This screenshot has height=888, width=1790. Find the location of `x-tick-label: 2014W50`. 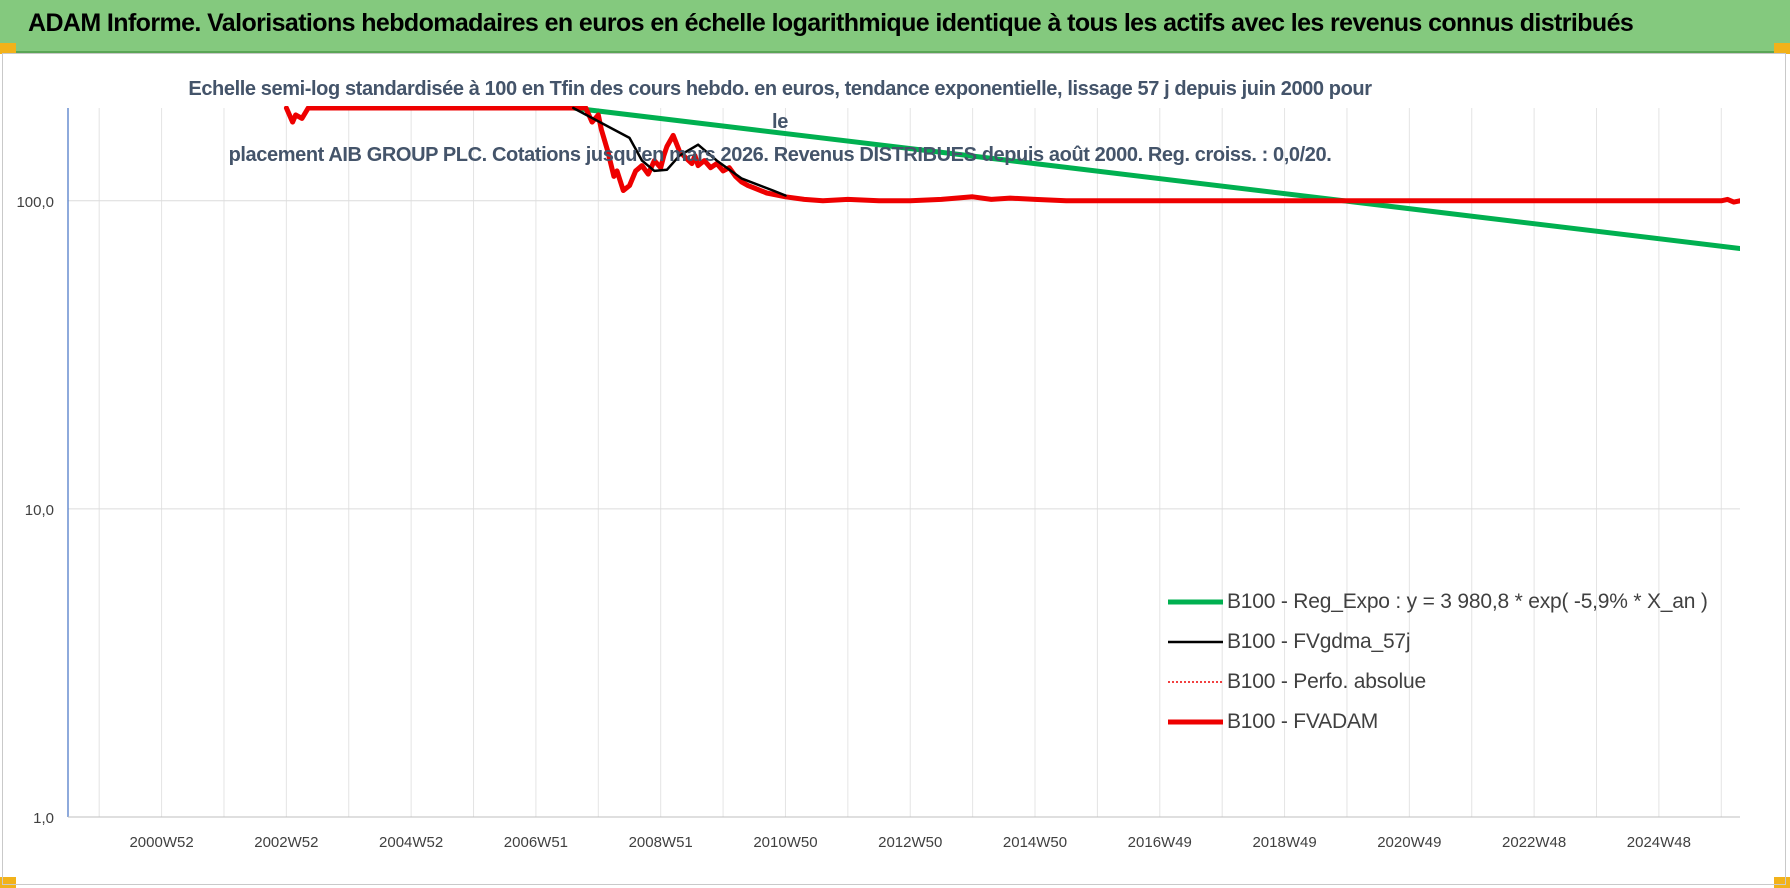

x-tick-label: 2014W50 is located at coordinates (1035, 842).